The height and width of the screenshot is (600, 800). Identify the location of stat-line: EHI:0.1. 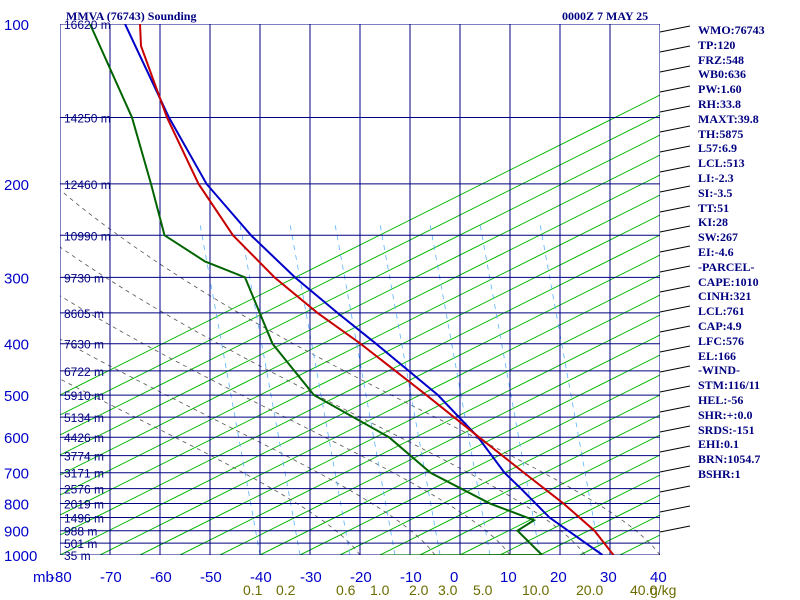
(719, 444).